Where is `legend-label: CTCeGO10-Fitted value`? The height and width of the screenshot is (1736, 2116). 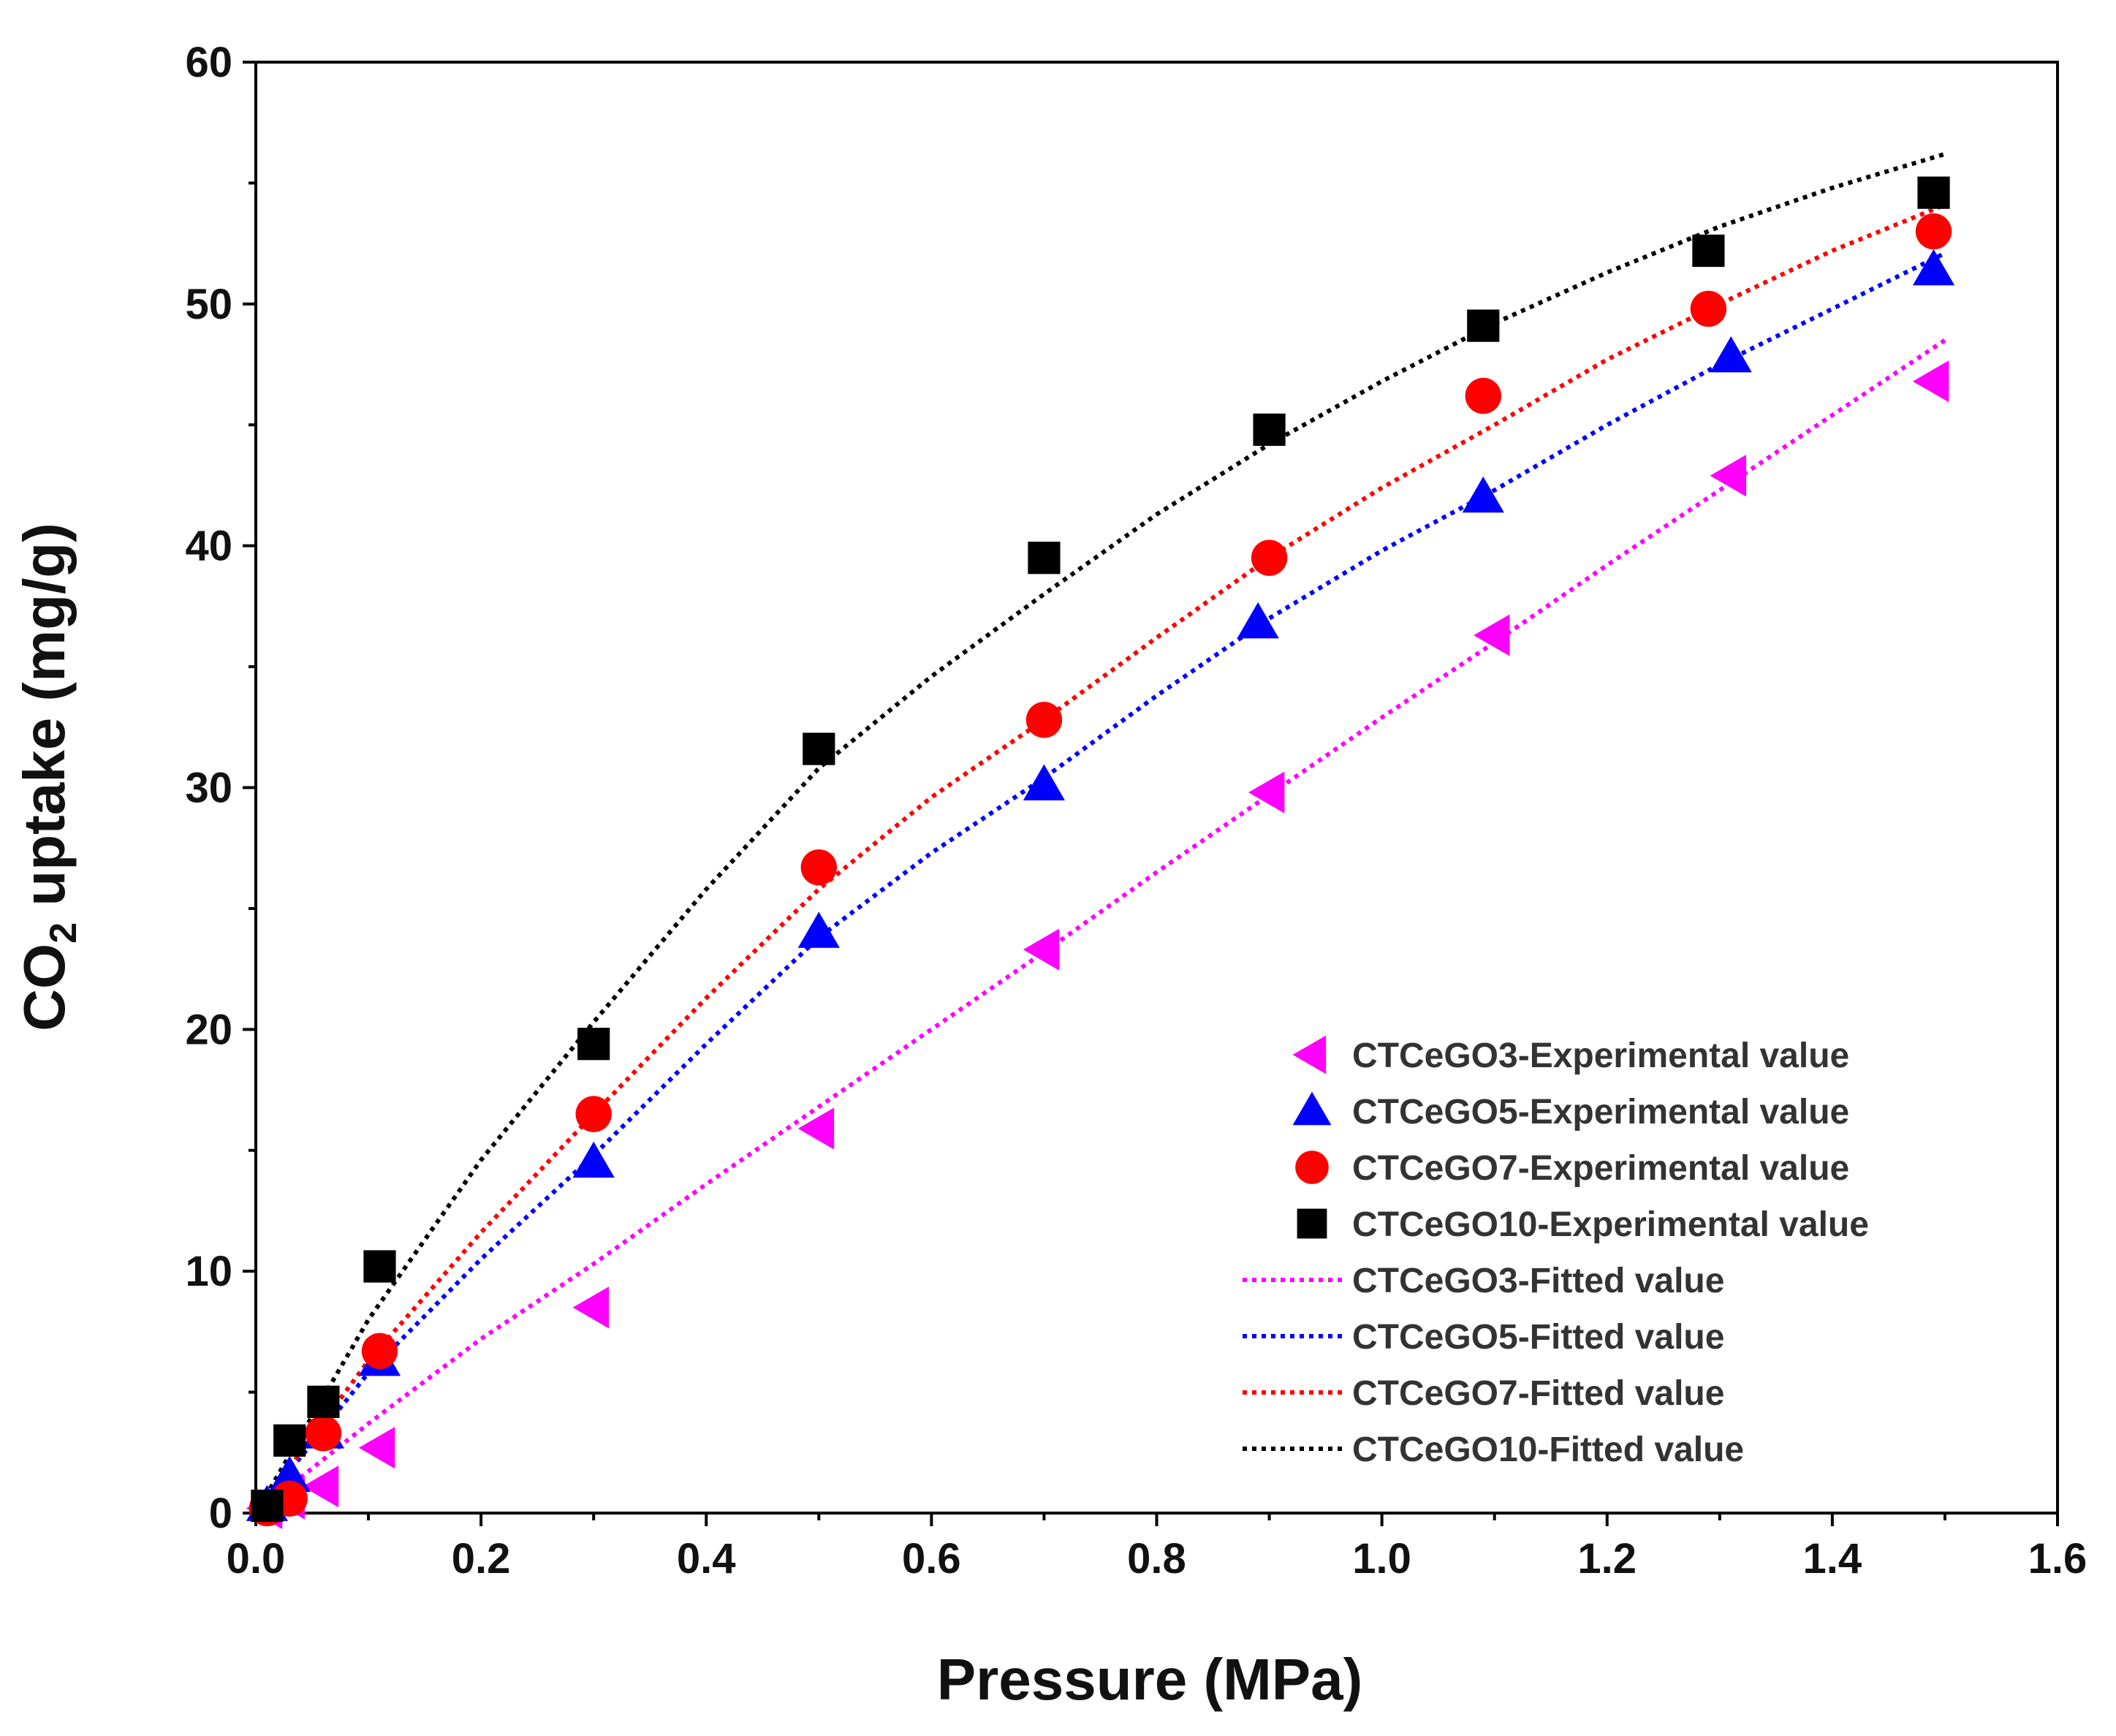
legend-label: CTCeGO10-Fitted value is located at coordinates (1548, 1450).